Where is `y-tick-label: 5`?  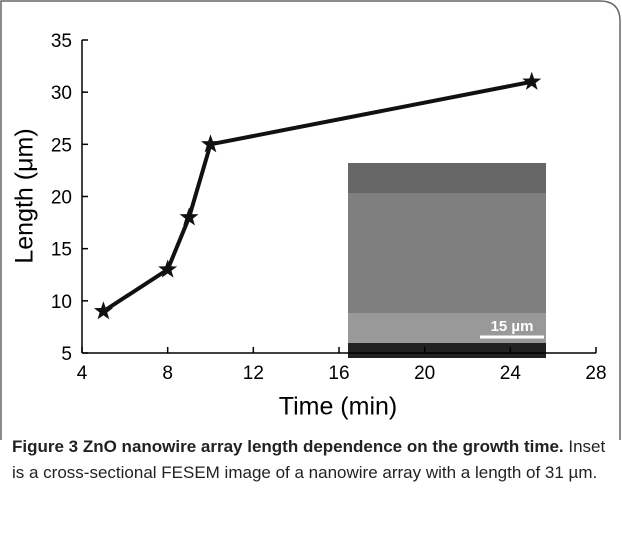 y-tick-label: 5 is located at coordinates (66, 354).